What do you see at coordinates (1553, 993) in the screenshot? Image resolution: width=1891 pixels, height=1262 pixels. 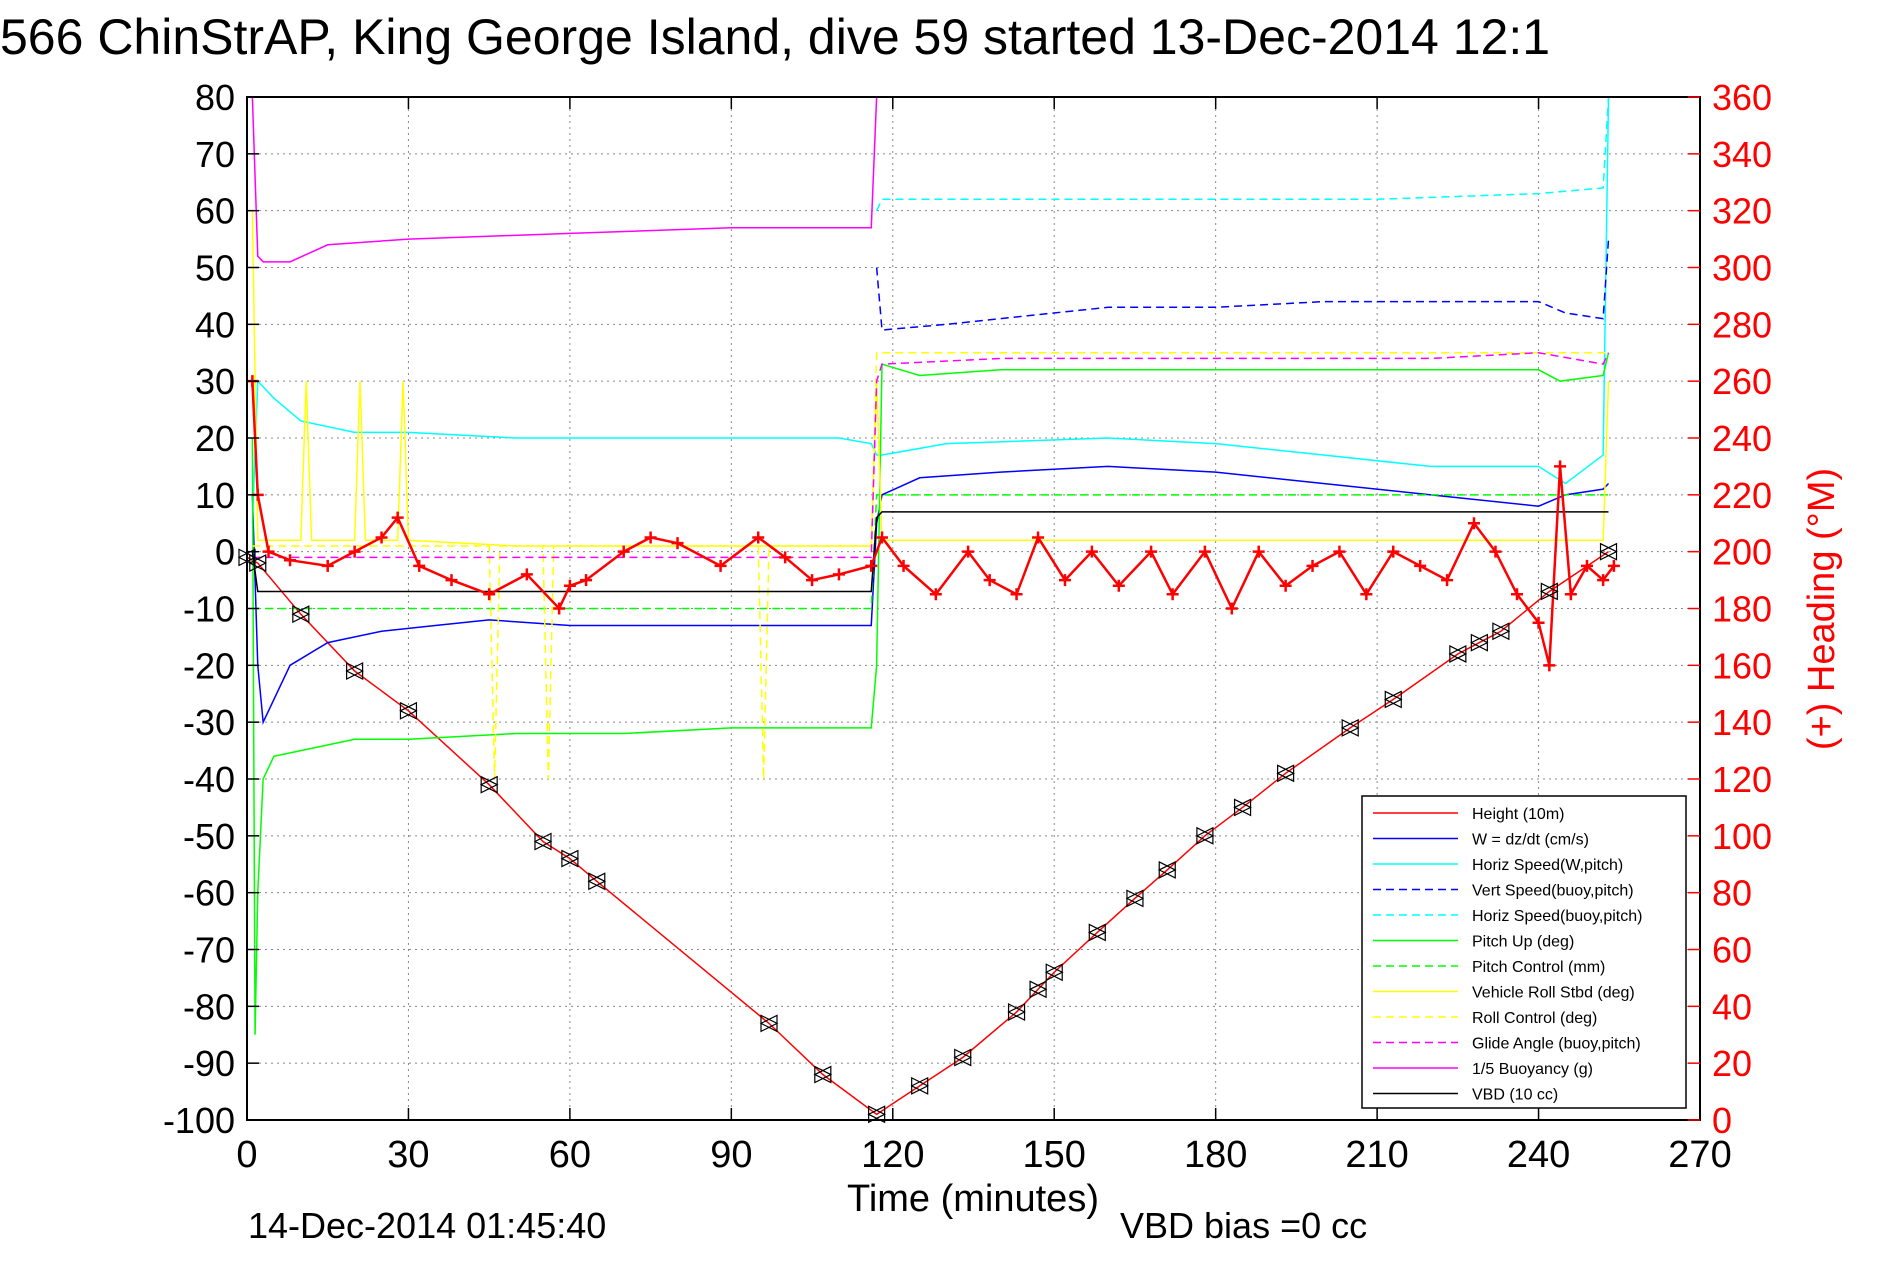 I see `legend-label: Vehicle Roll Stbd (deg)` at bounding box center [1553, 993].